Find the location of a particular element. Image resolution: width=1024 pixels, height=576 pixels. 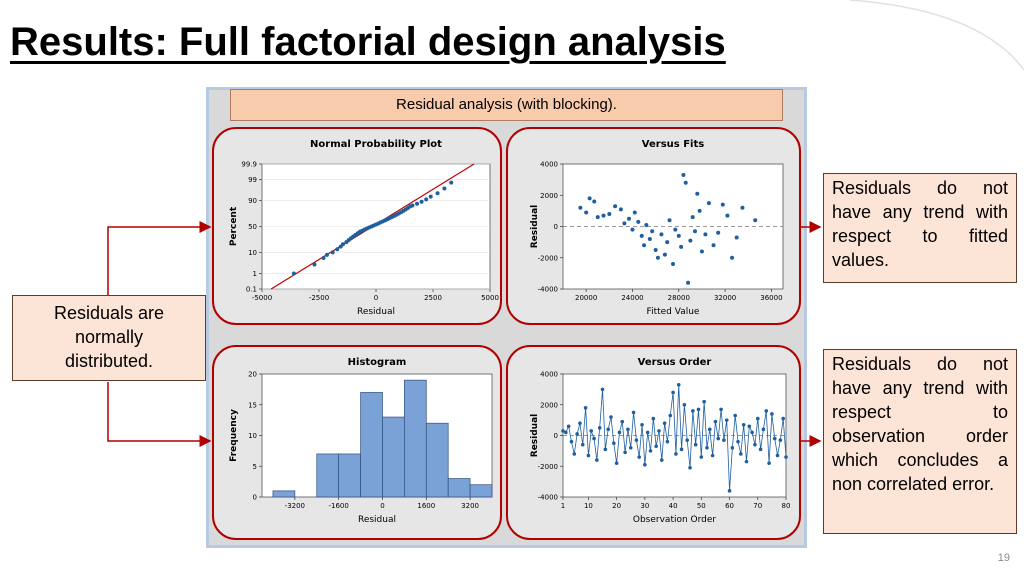

y-tick-label: 99.9 is located at coordinates (249, 165).